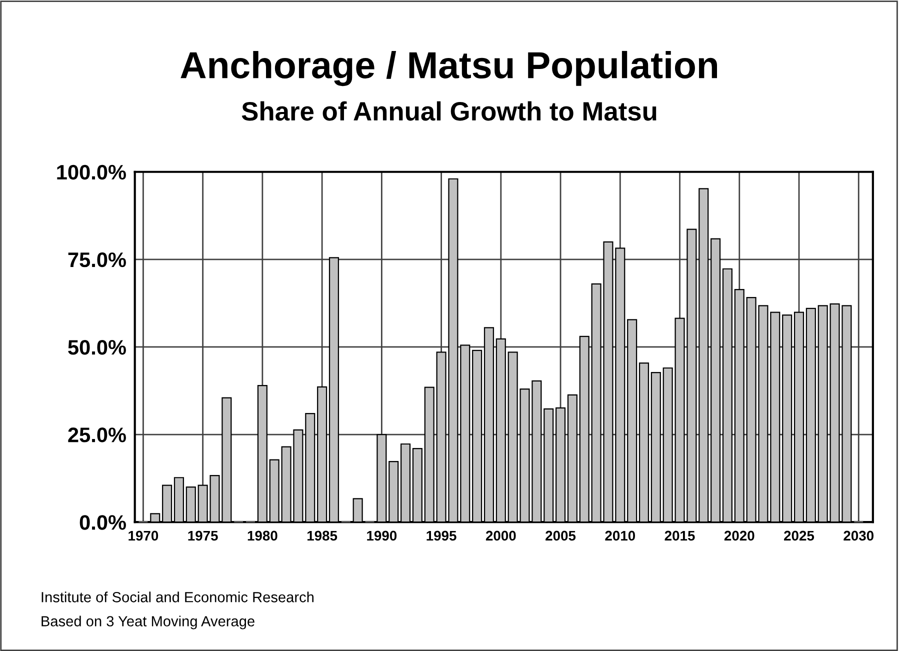  What do you see at coordinates (620, 535) in the screenshot?
I see `x-tick-label: 2010` at bounding box center [620, 535].